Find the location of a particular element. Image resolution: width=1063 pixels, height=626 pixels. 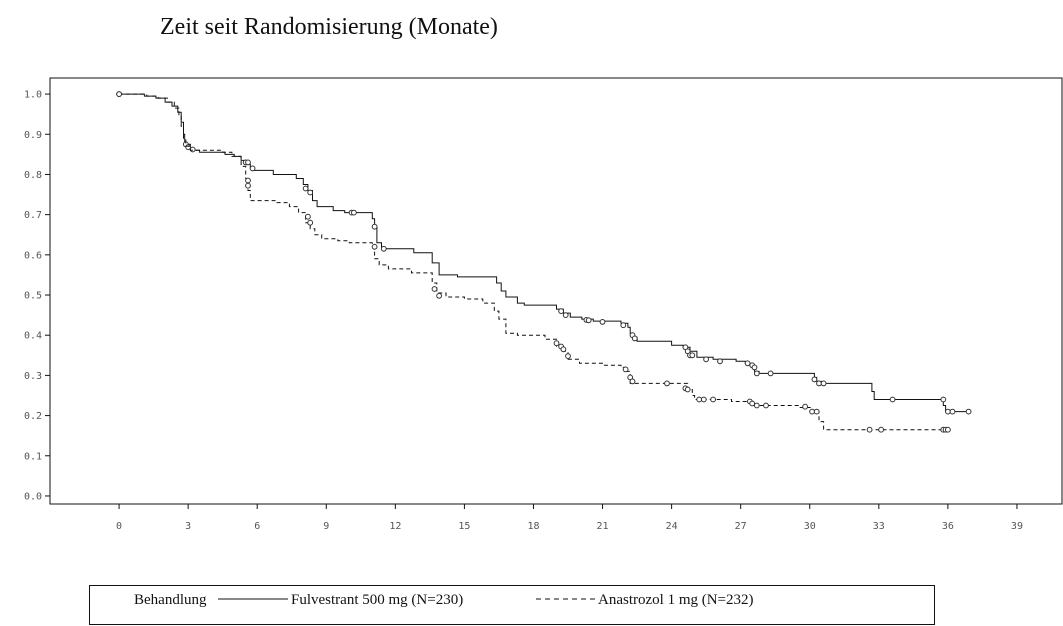

y-tick-label: 0.0 is located at coordinates (33, 496).